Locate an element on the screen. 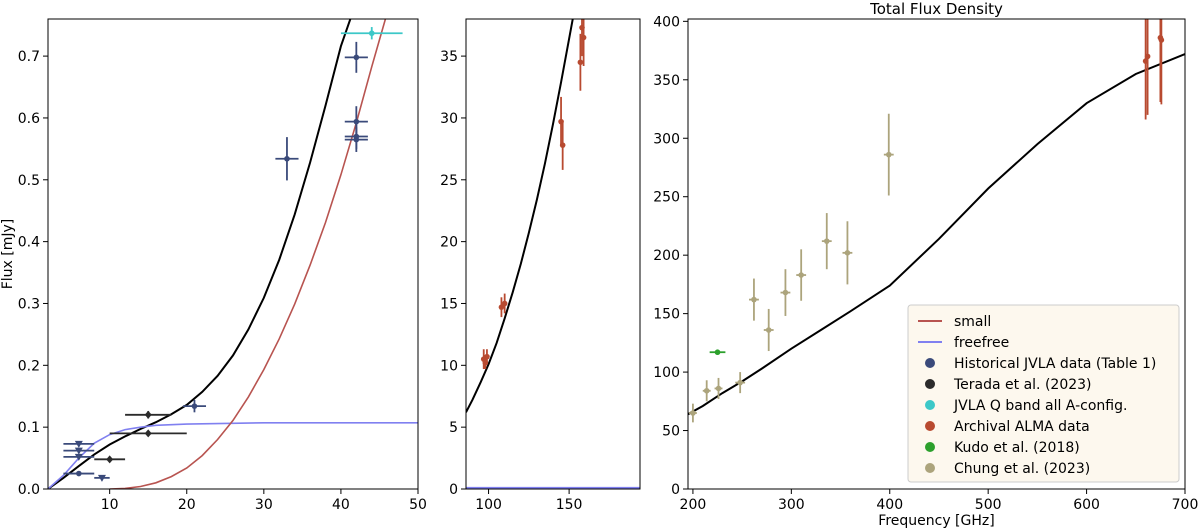 This screenshot has width=1200, height=529. legend-entry: Chung et al. (2023) is located at coordinates (1007, 469).